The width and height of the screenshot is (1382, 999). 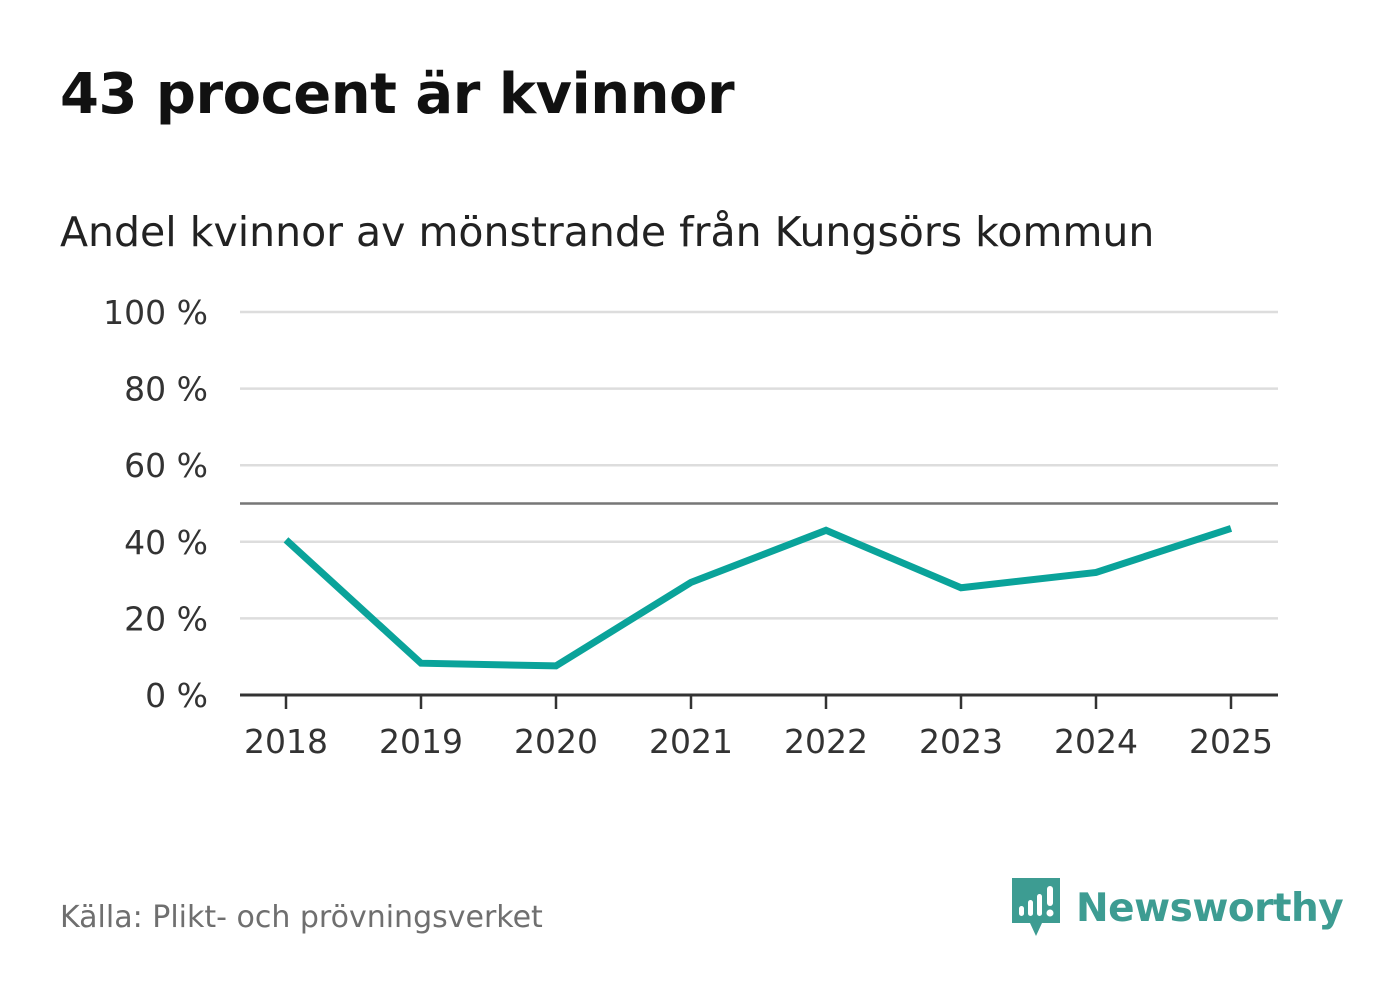 What do you see at coordinates (758, 741) in the screenshot?
I see `x-axis-labels: 2018 2019 2020 2021 2022 2023 2024 2025` at bounding box center [758, 741].